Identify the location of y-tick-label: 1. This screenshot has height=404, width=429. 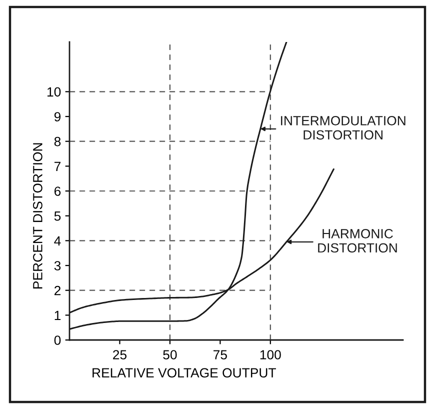
(57, 315).